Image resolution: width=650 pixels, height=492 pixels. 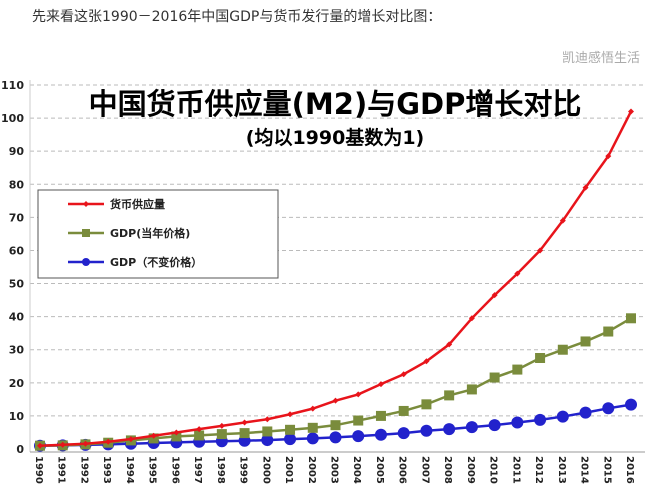 I want to click on x-tick-label: 2001, so click(x=288, y=470).